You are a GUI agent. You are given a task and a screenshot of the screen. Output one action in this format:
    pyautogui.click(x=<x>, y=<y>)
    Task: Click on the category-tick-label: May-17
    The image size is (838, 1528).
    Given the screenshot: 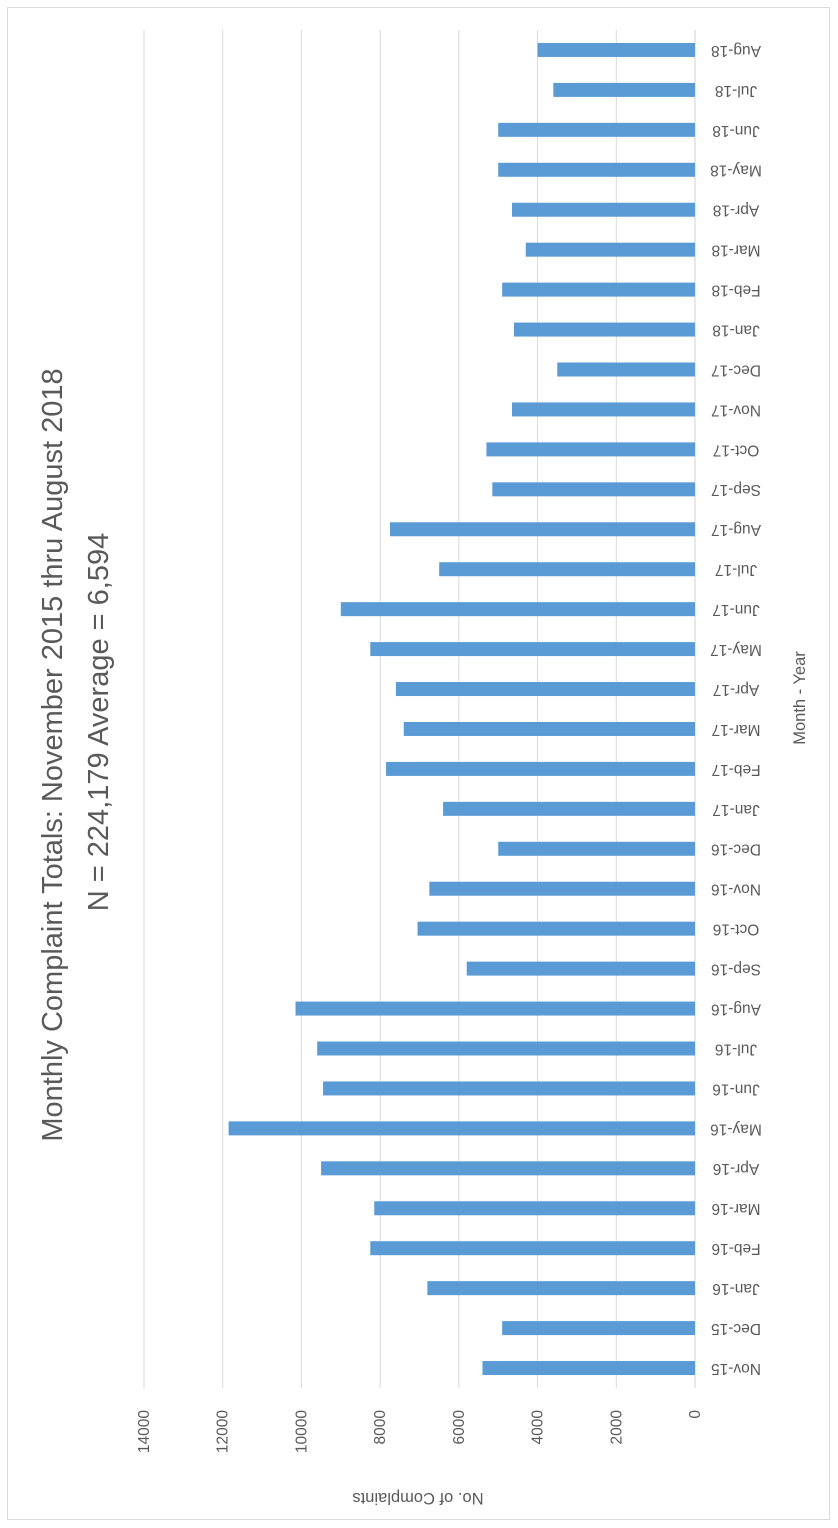 What is the action you would take?
    pyautogui.click(x=736, y=649)
    